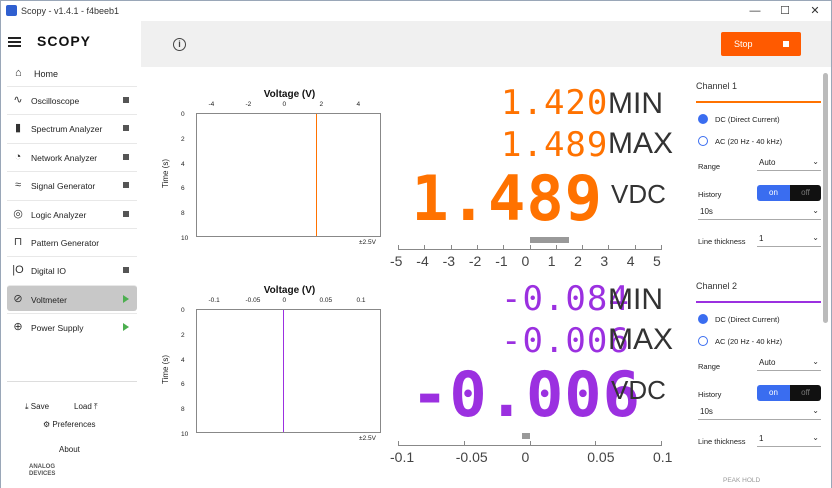 This screenshot has height=488, width=832. Describe the element at coordinates (69, 449) in the screenshot. I see `about-button: About` at that location.